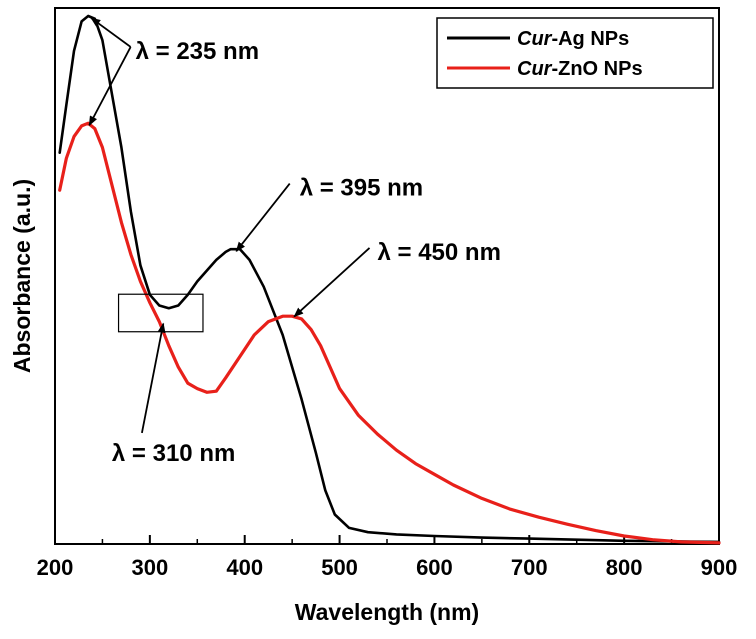 This screenshot has width=756, height=639. What do you see at coordinates (22, 276) in the screenshot?
I see `y-axis-title: Absorbance (a.u.)` at bounding box center [22, 276].